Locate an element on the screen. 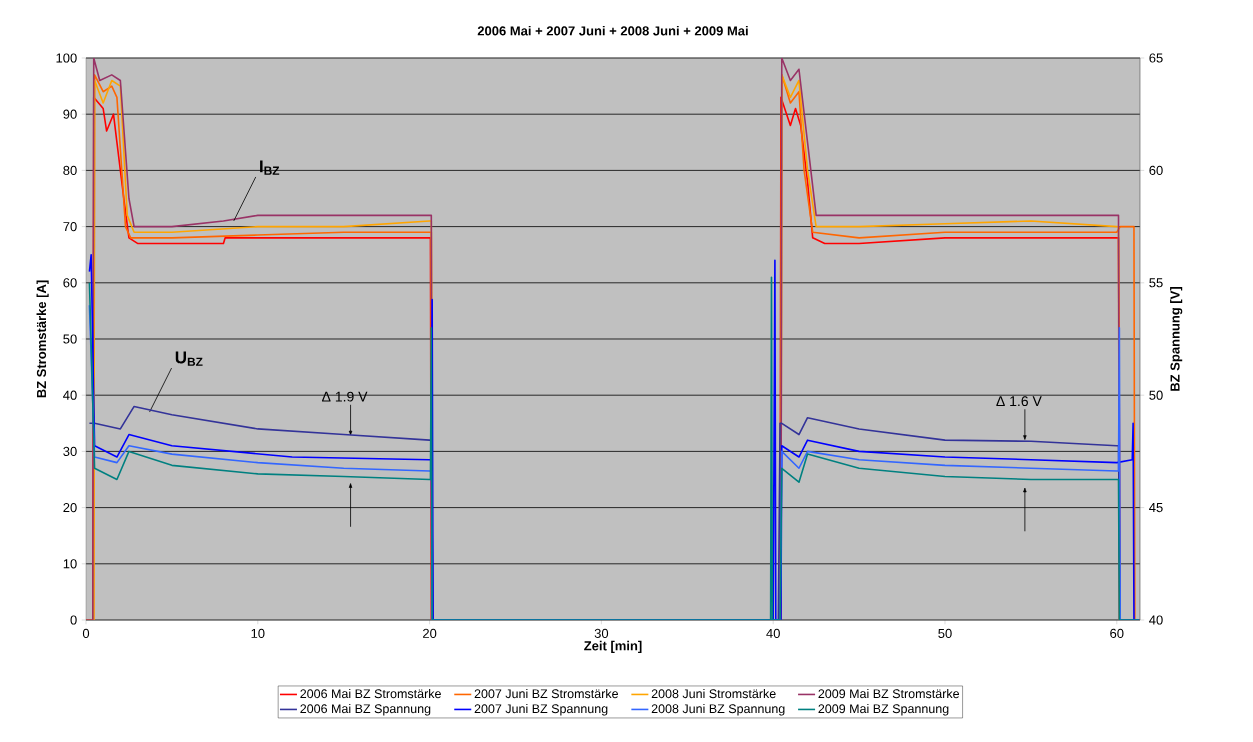 Image resolution: width=1253 pixels, height=742 pixels. x-tick-label: 10 is located at coordinates (258, 633).